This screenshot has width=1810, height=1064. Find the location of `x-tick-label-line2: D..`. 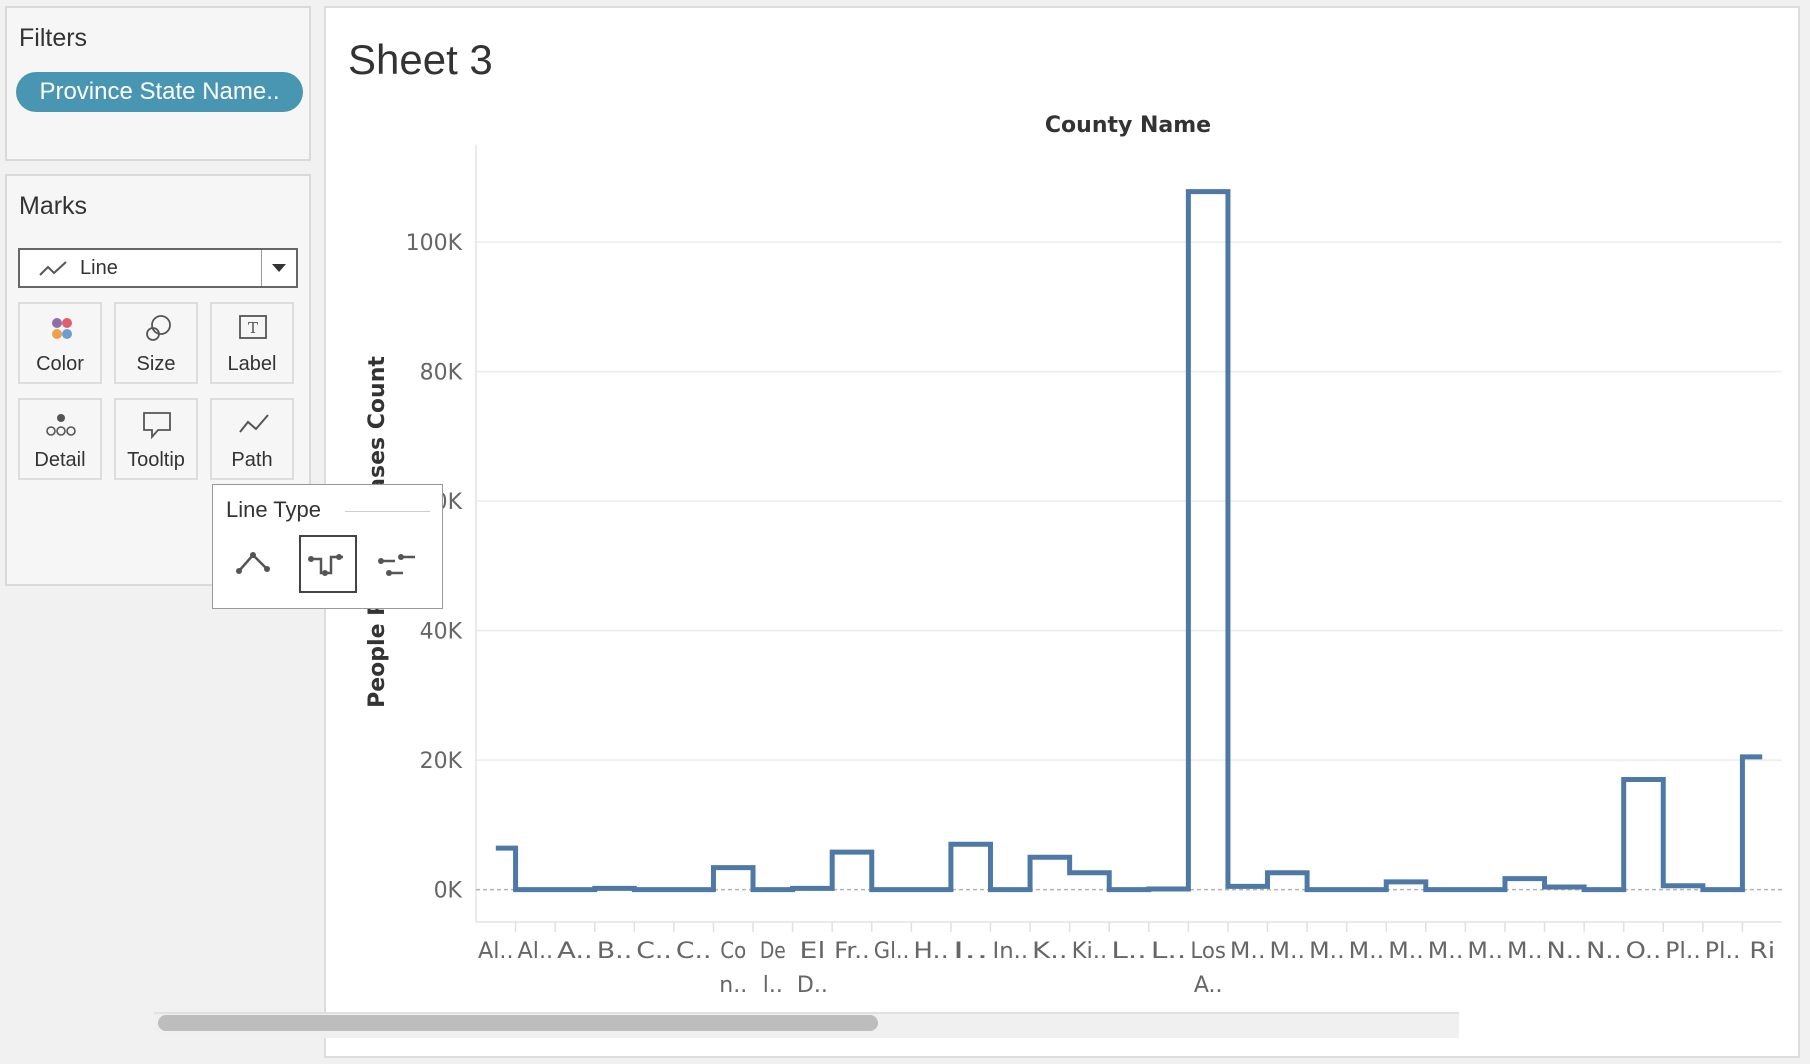

x-tick-label-line2: D.. is located at coordinates (812, 985).